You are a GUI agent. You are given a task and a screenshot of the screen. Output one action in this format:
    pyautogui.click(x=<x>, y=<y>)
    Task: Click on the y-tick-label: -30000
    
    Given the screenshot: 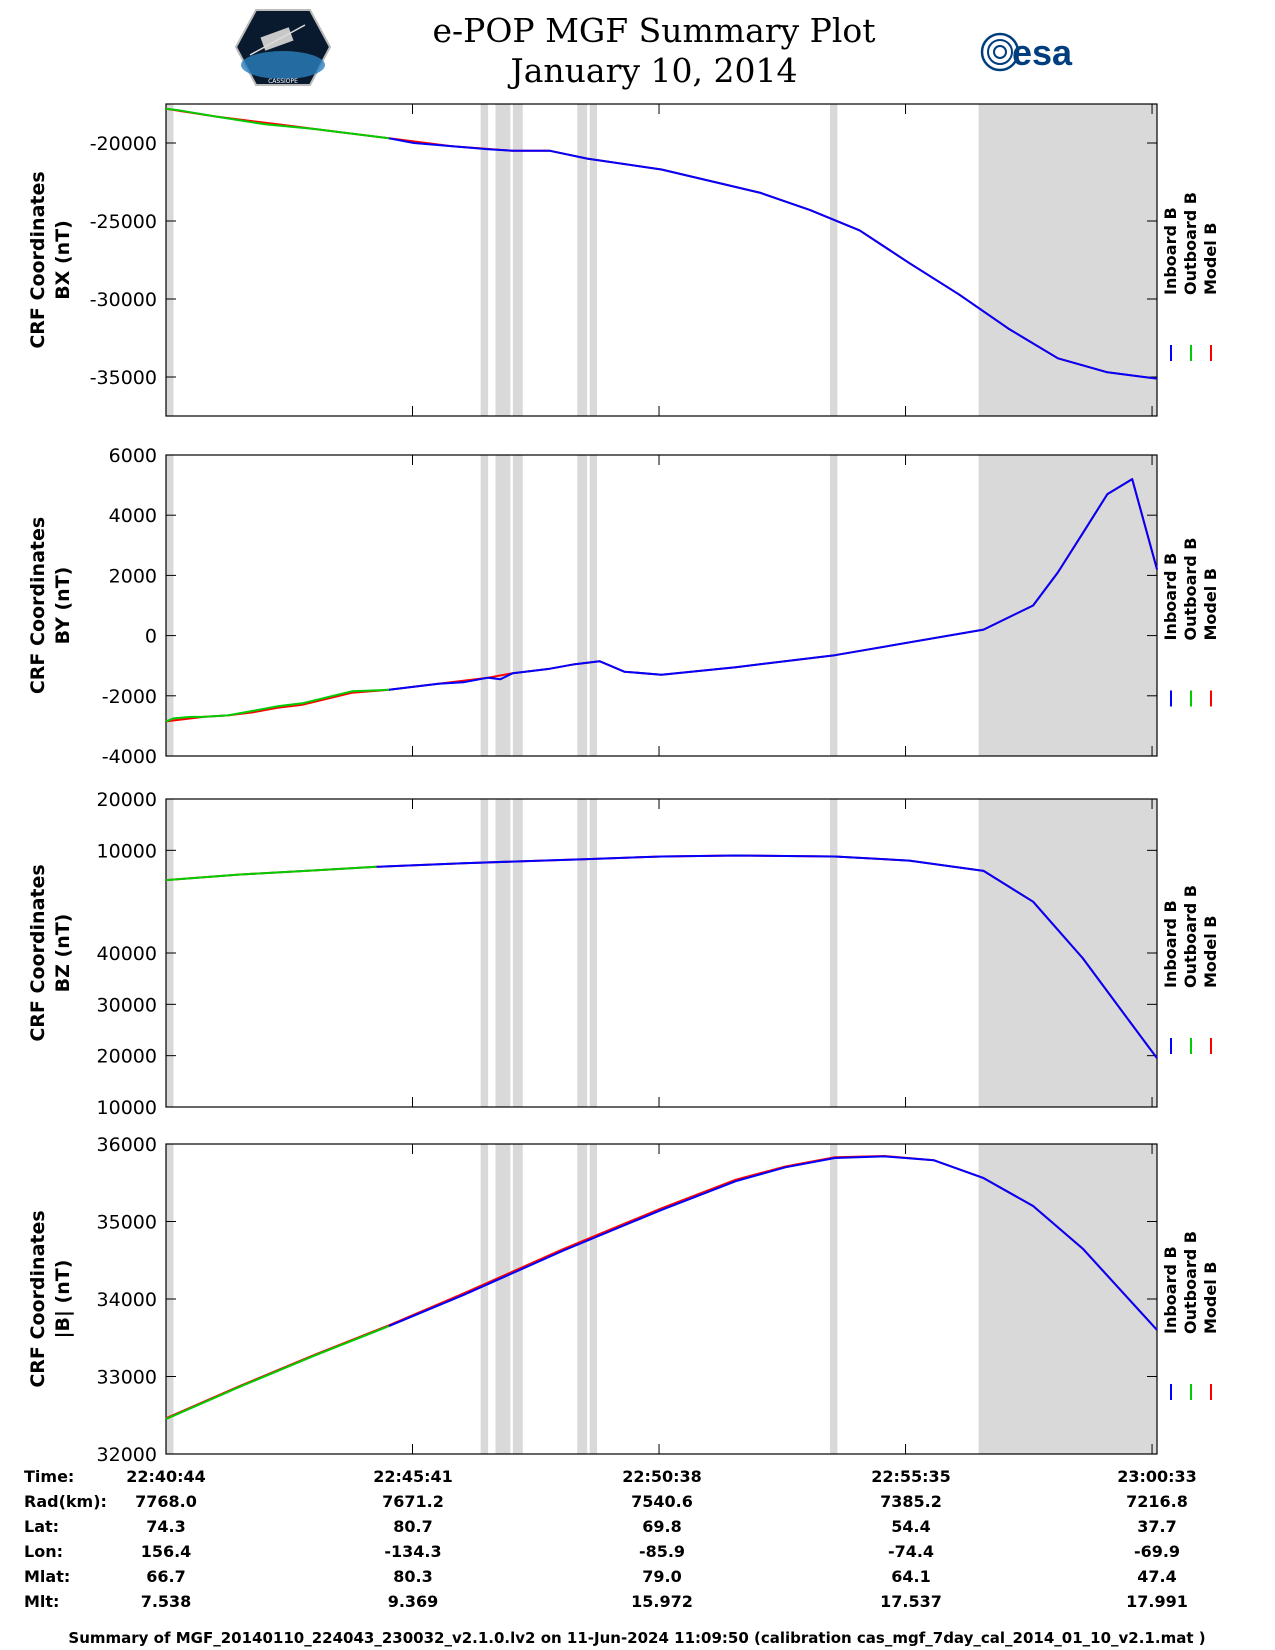 What is the action you would take?
    pyautogui.click(x=123, y=300)
    